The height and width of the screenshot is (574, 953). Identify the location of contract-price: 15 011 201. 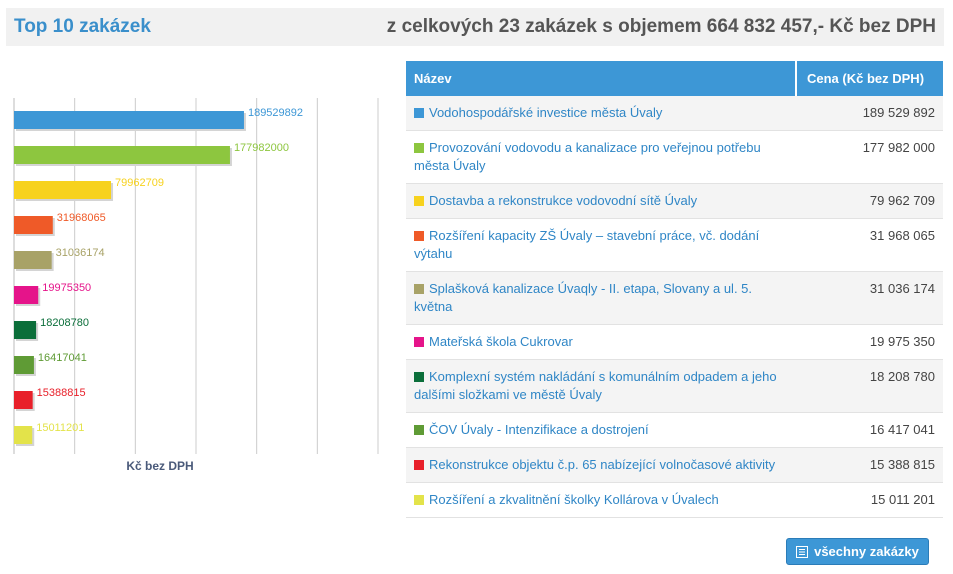
(869, 500).